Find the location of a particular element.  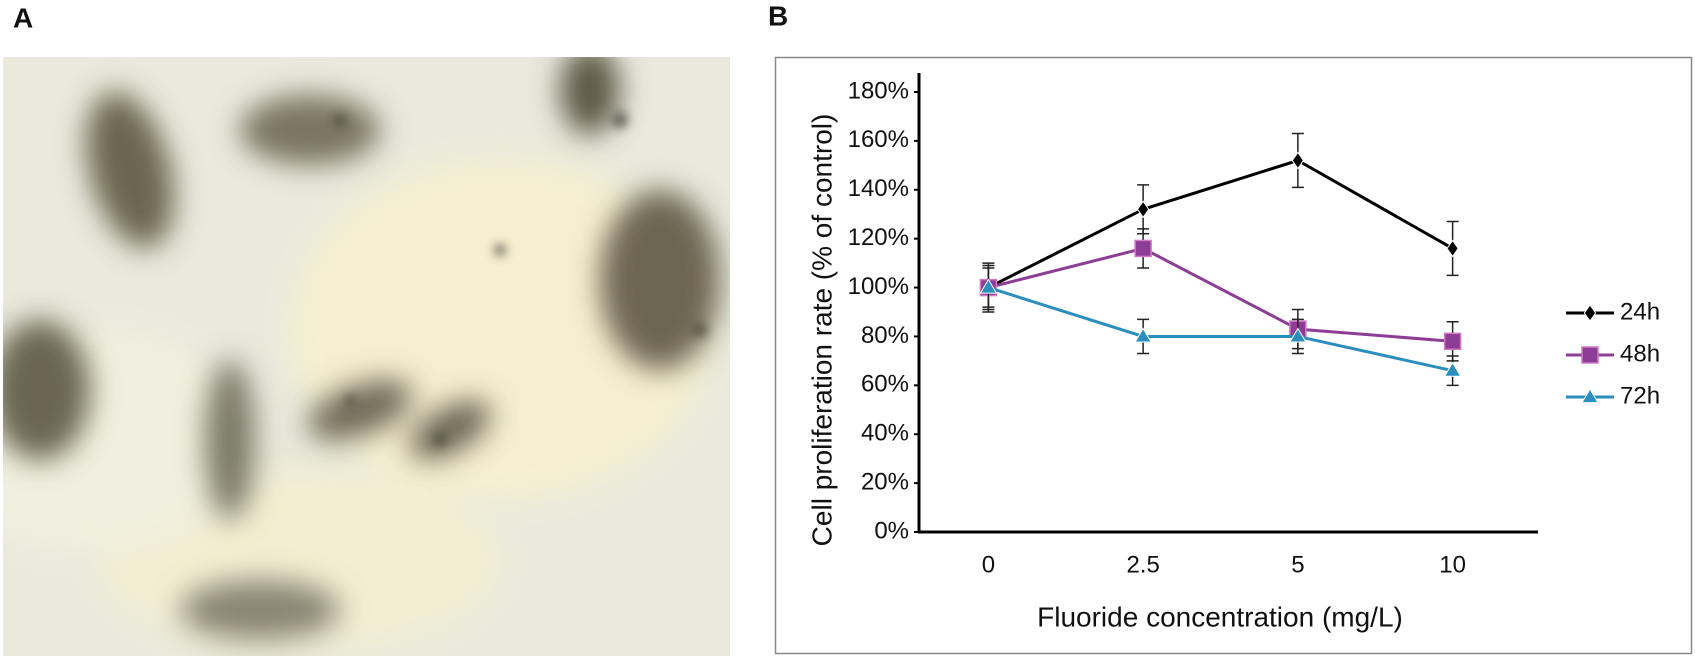

y-axis-label: Cell proliferation rate (% of control) is located at coordinates (821, 330).